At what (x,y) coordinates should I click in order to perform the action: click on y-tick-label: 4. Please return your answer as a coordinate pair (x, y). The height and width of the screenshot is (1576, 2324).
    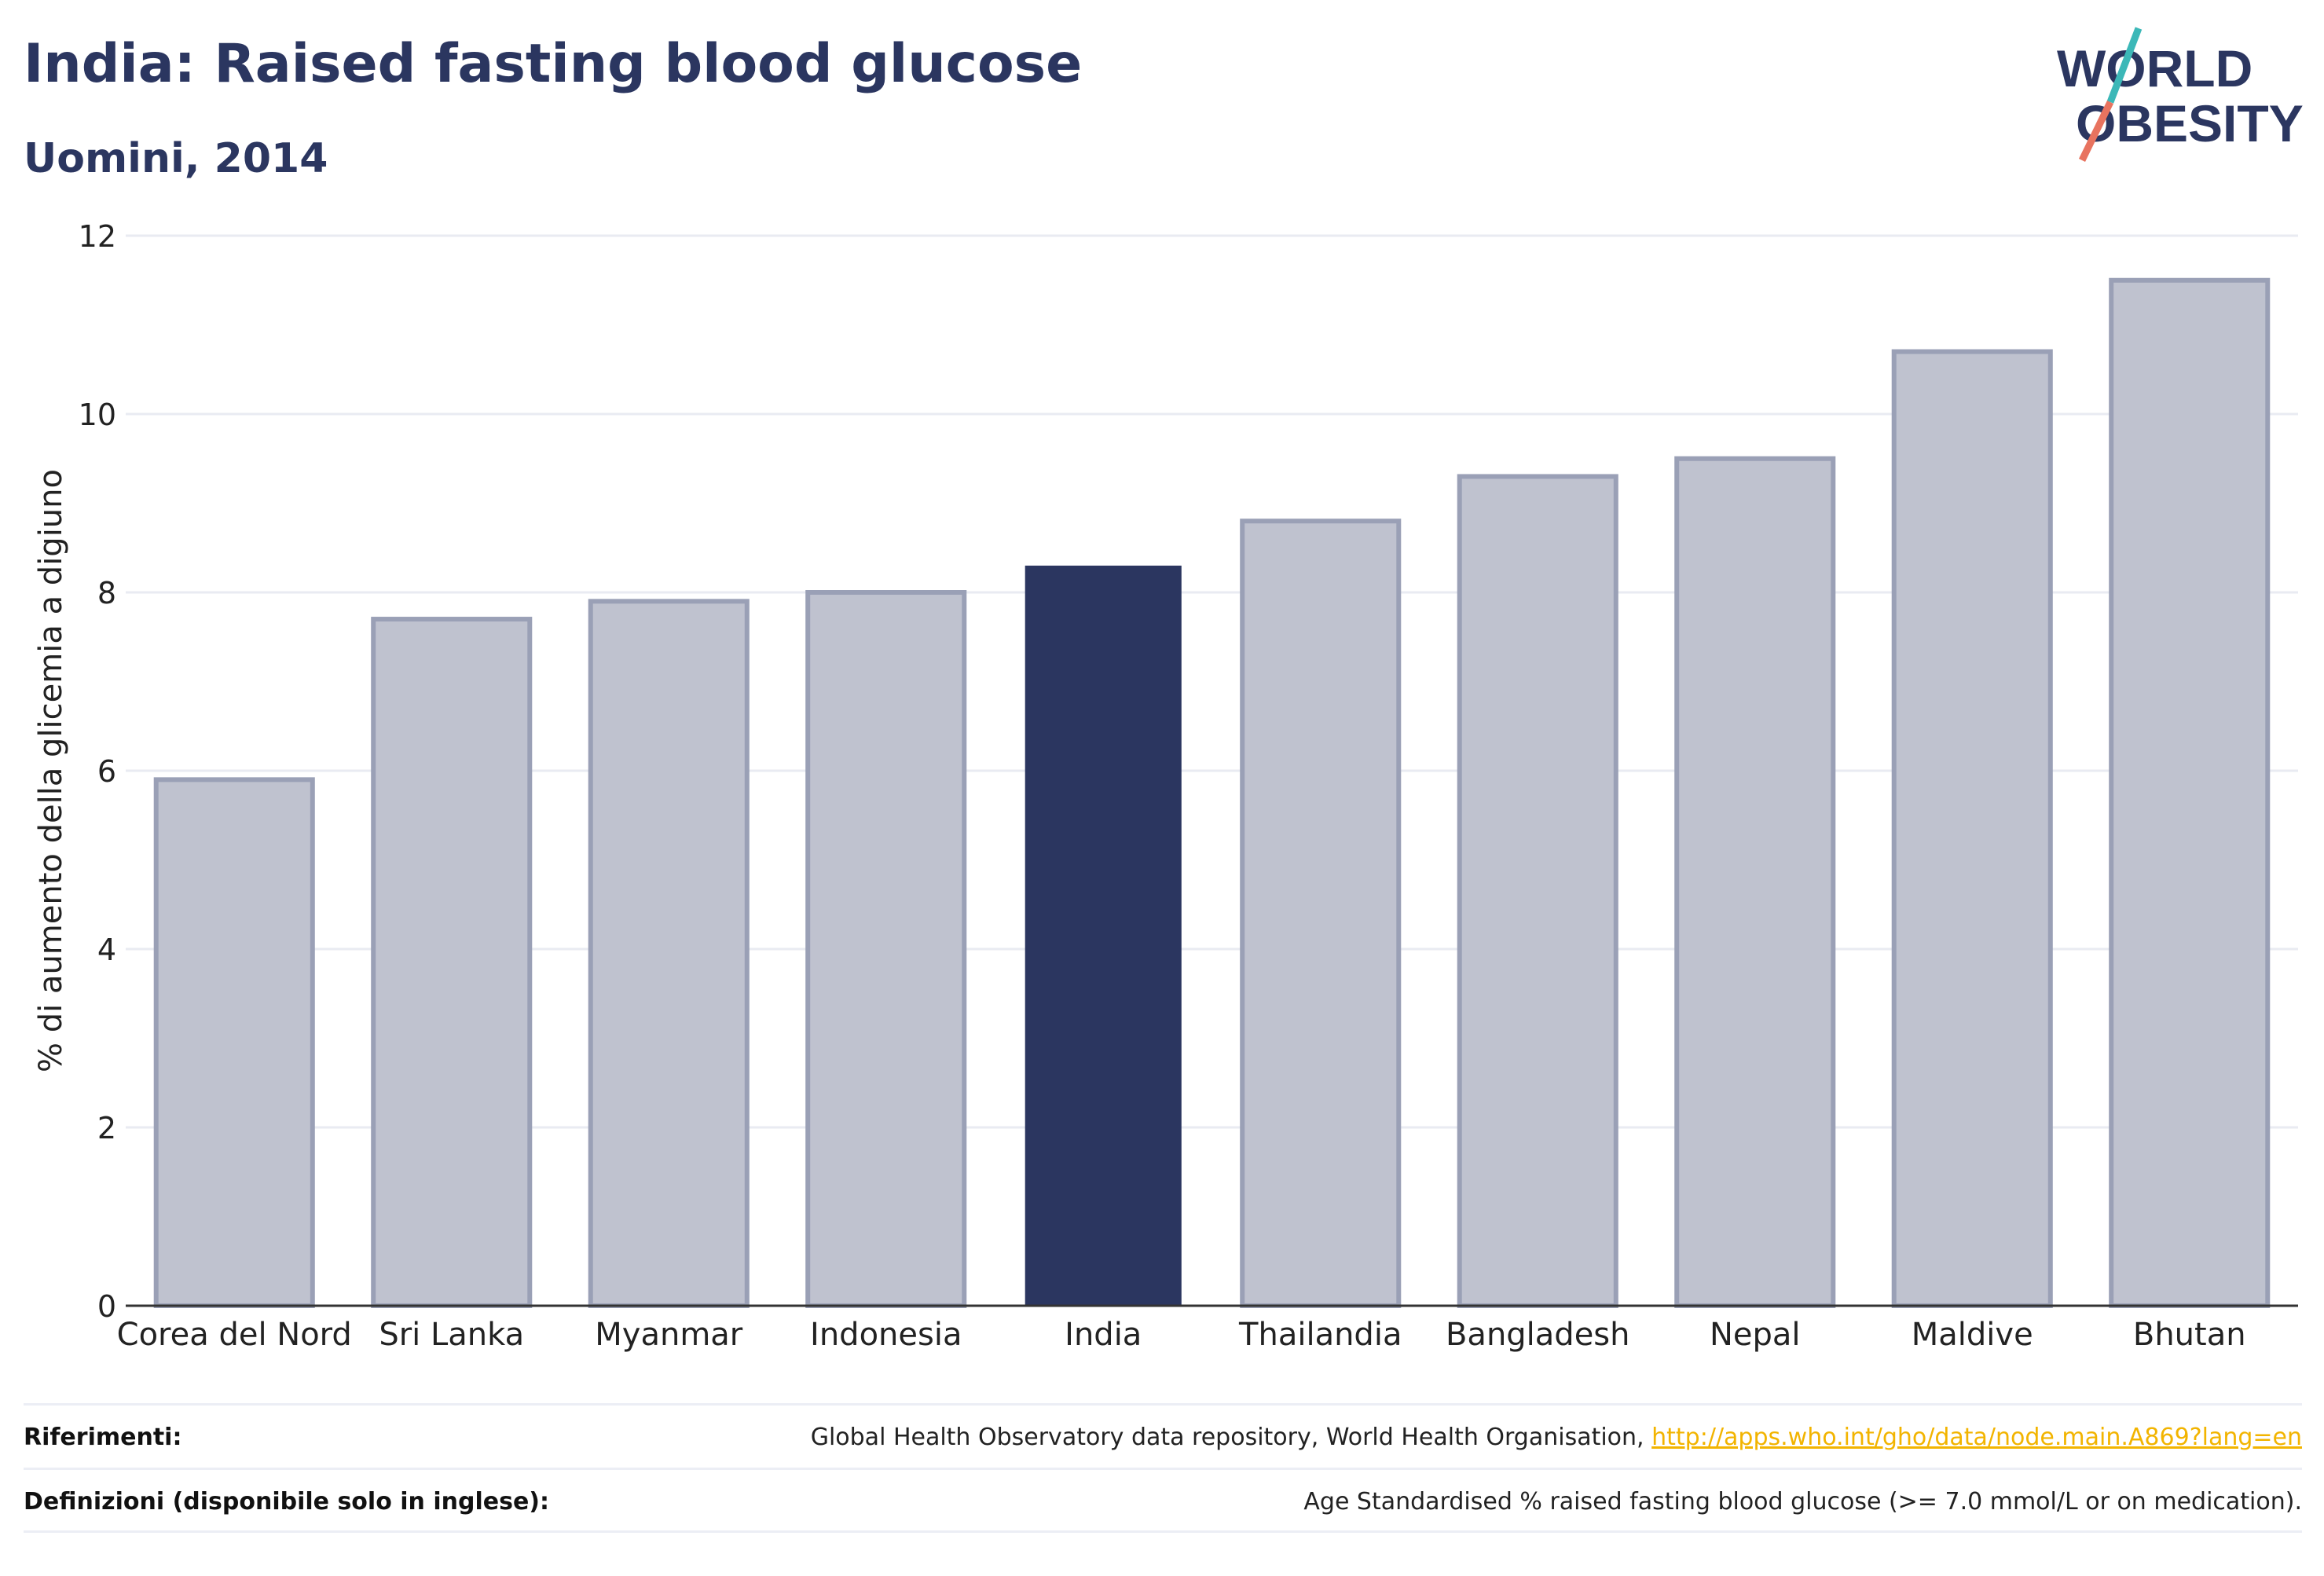
    Looking at the image, I should click on (106, 950).